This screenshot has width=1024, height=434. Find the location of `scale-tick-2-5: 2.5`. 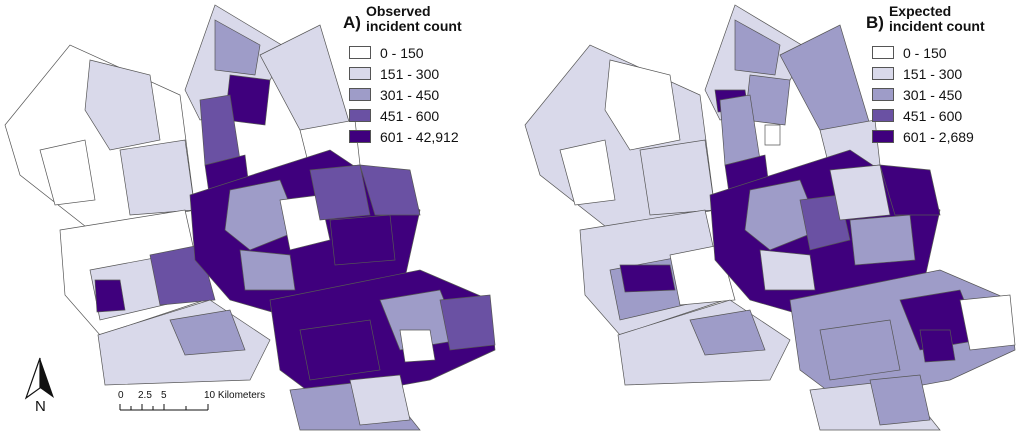

scale-tick-2-5: 2.5 is located at coordinates (145, 395).